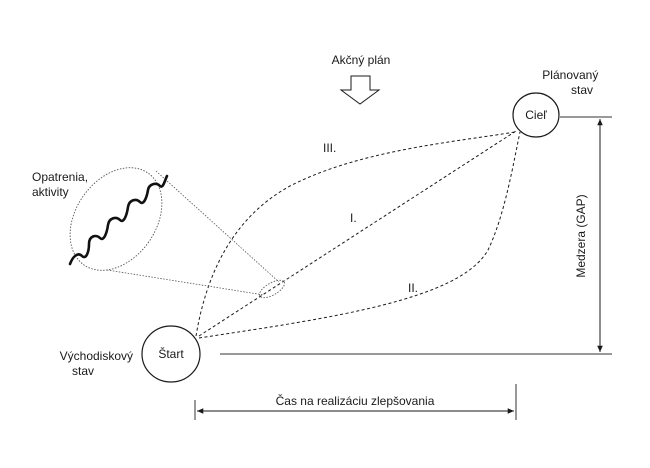  What do you see at coordinates (60, 177) in the screenshot?
I see `callout-line1: Opatrenia,` at bounding box center [60, 177].